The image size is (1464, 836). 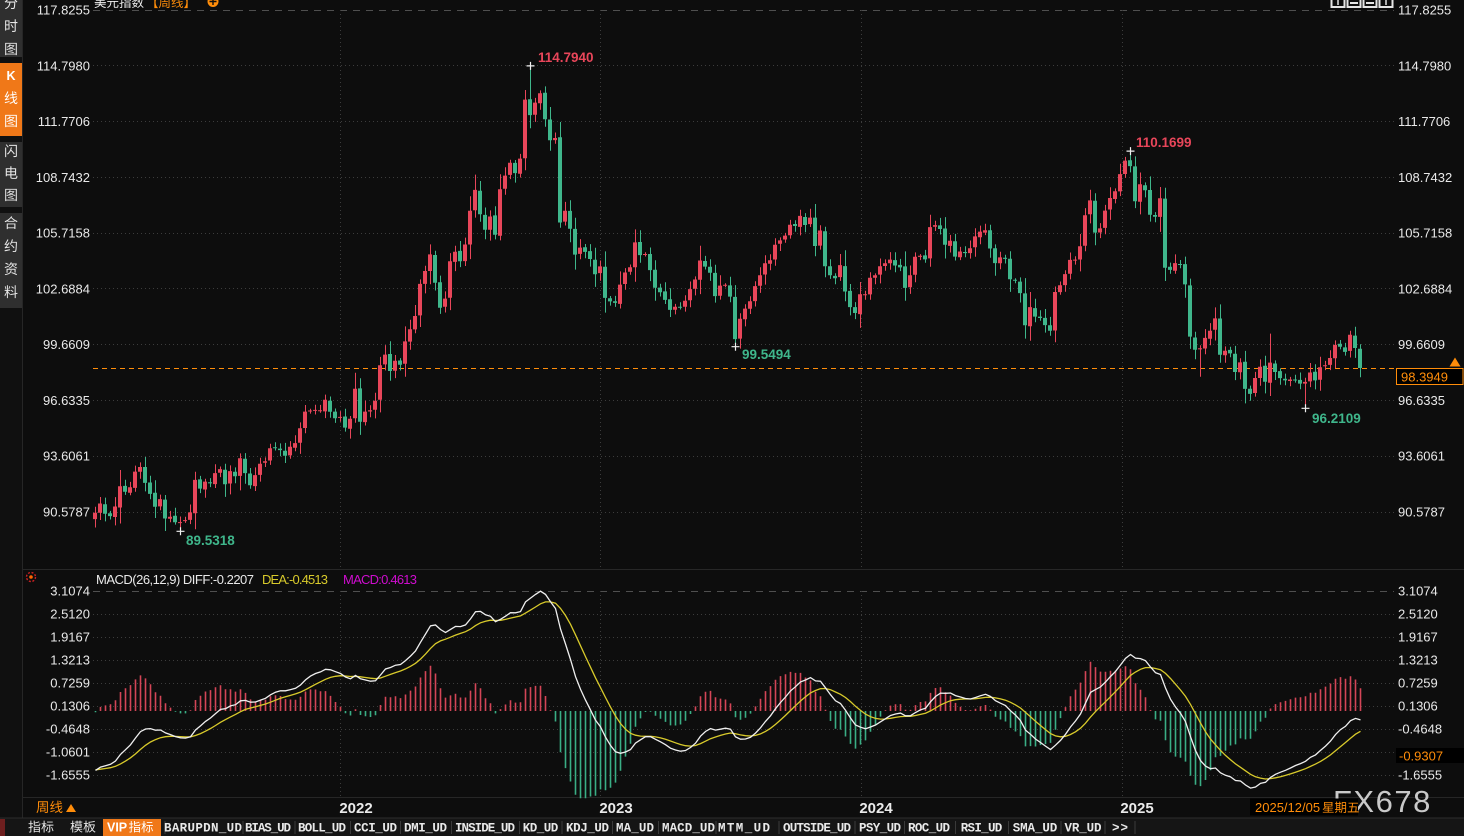 What do you see at coordinates (203, 829) in the screenshot?
I see `svg-text: BARUPDN_UD` at bounding box center [203, 829].